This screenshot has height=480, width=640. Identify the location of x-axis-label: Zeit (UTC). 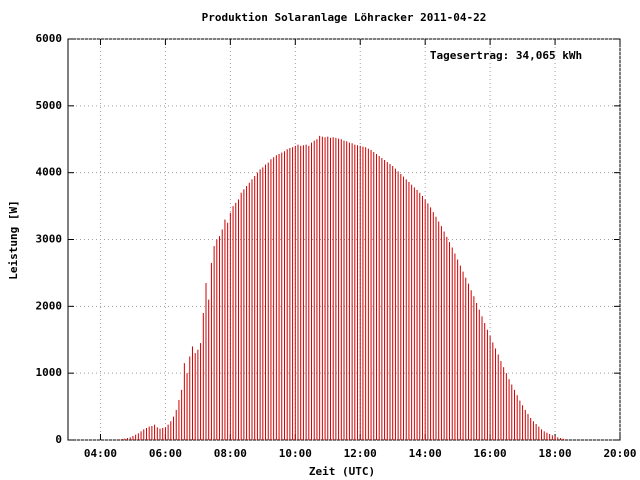
(342, 471).